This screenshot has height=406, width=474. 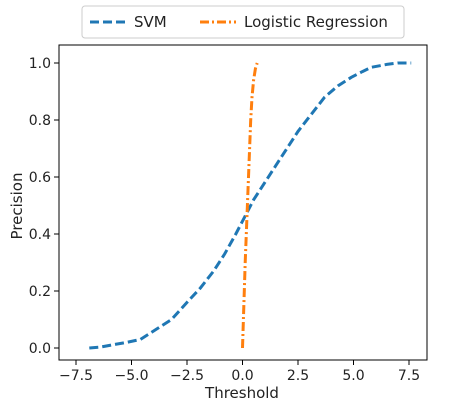 I want to click on legend-box, so click(x=243, y=22).